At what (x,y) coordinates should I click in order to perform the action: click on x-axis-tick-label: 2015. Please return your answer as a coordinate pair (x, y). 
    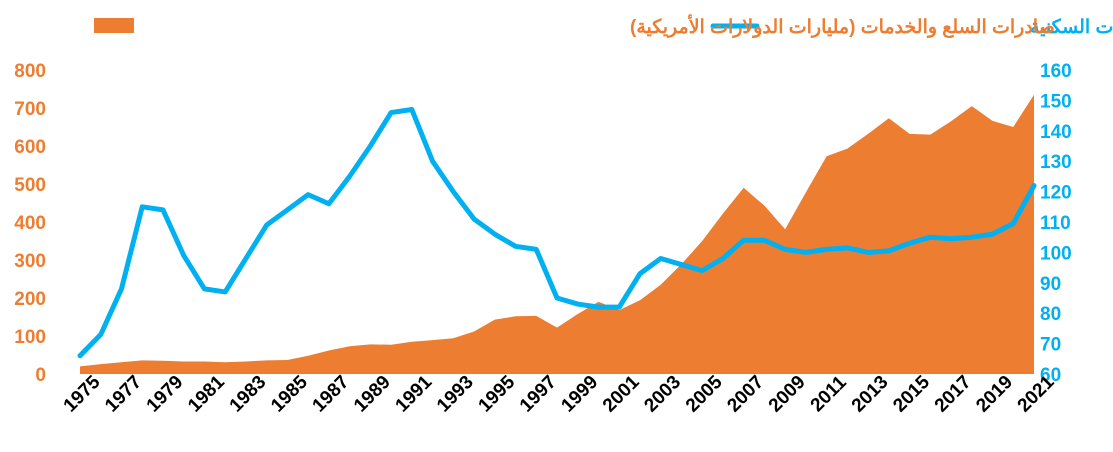
    Looking at the image, I should click on (911, 393).